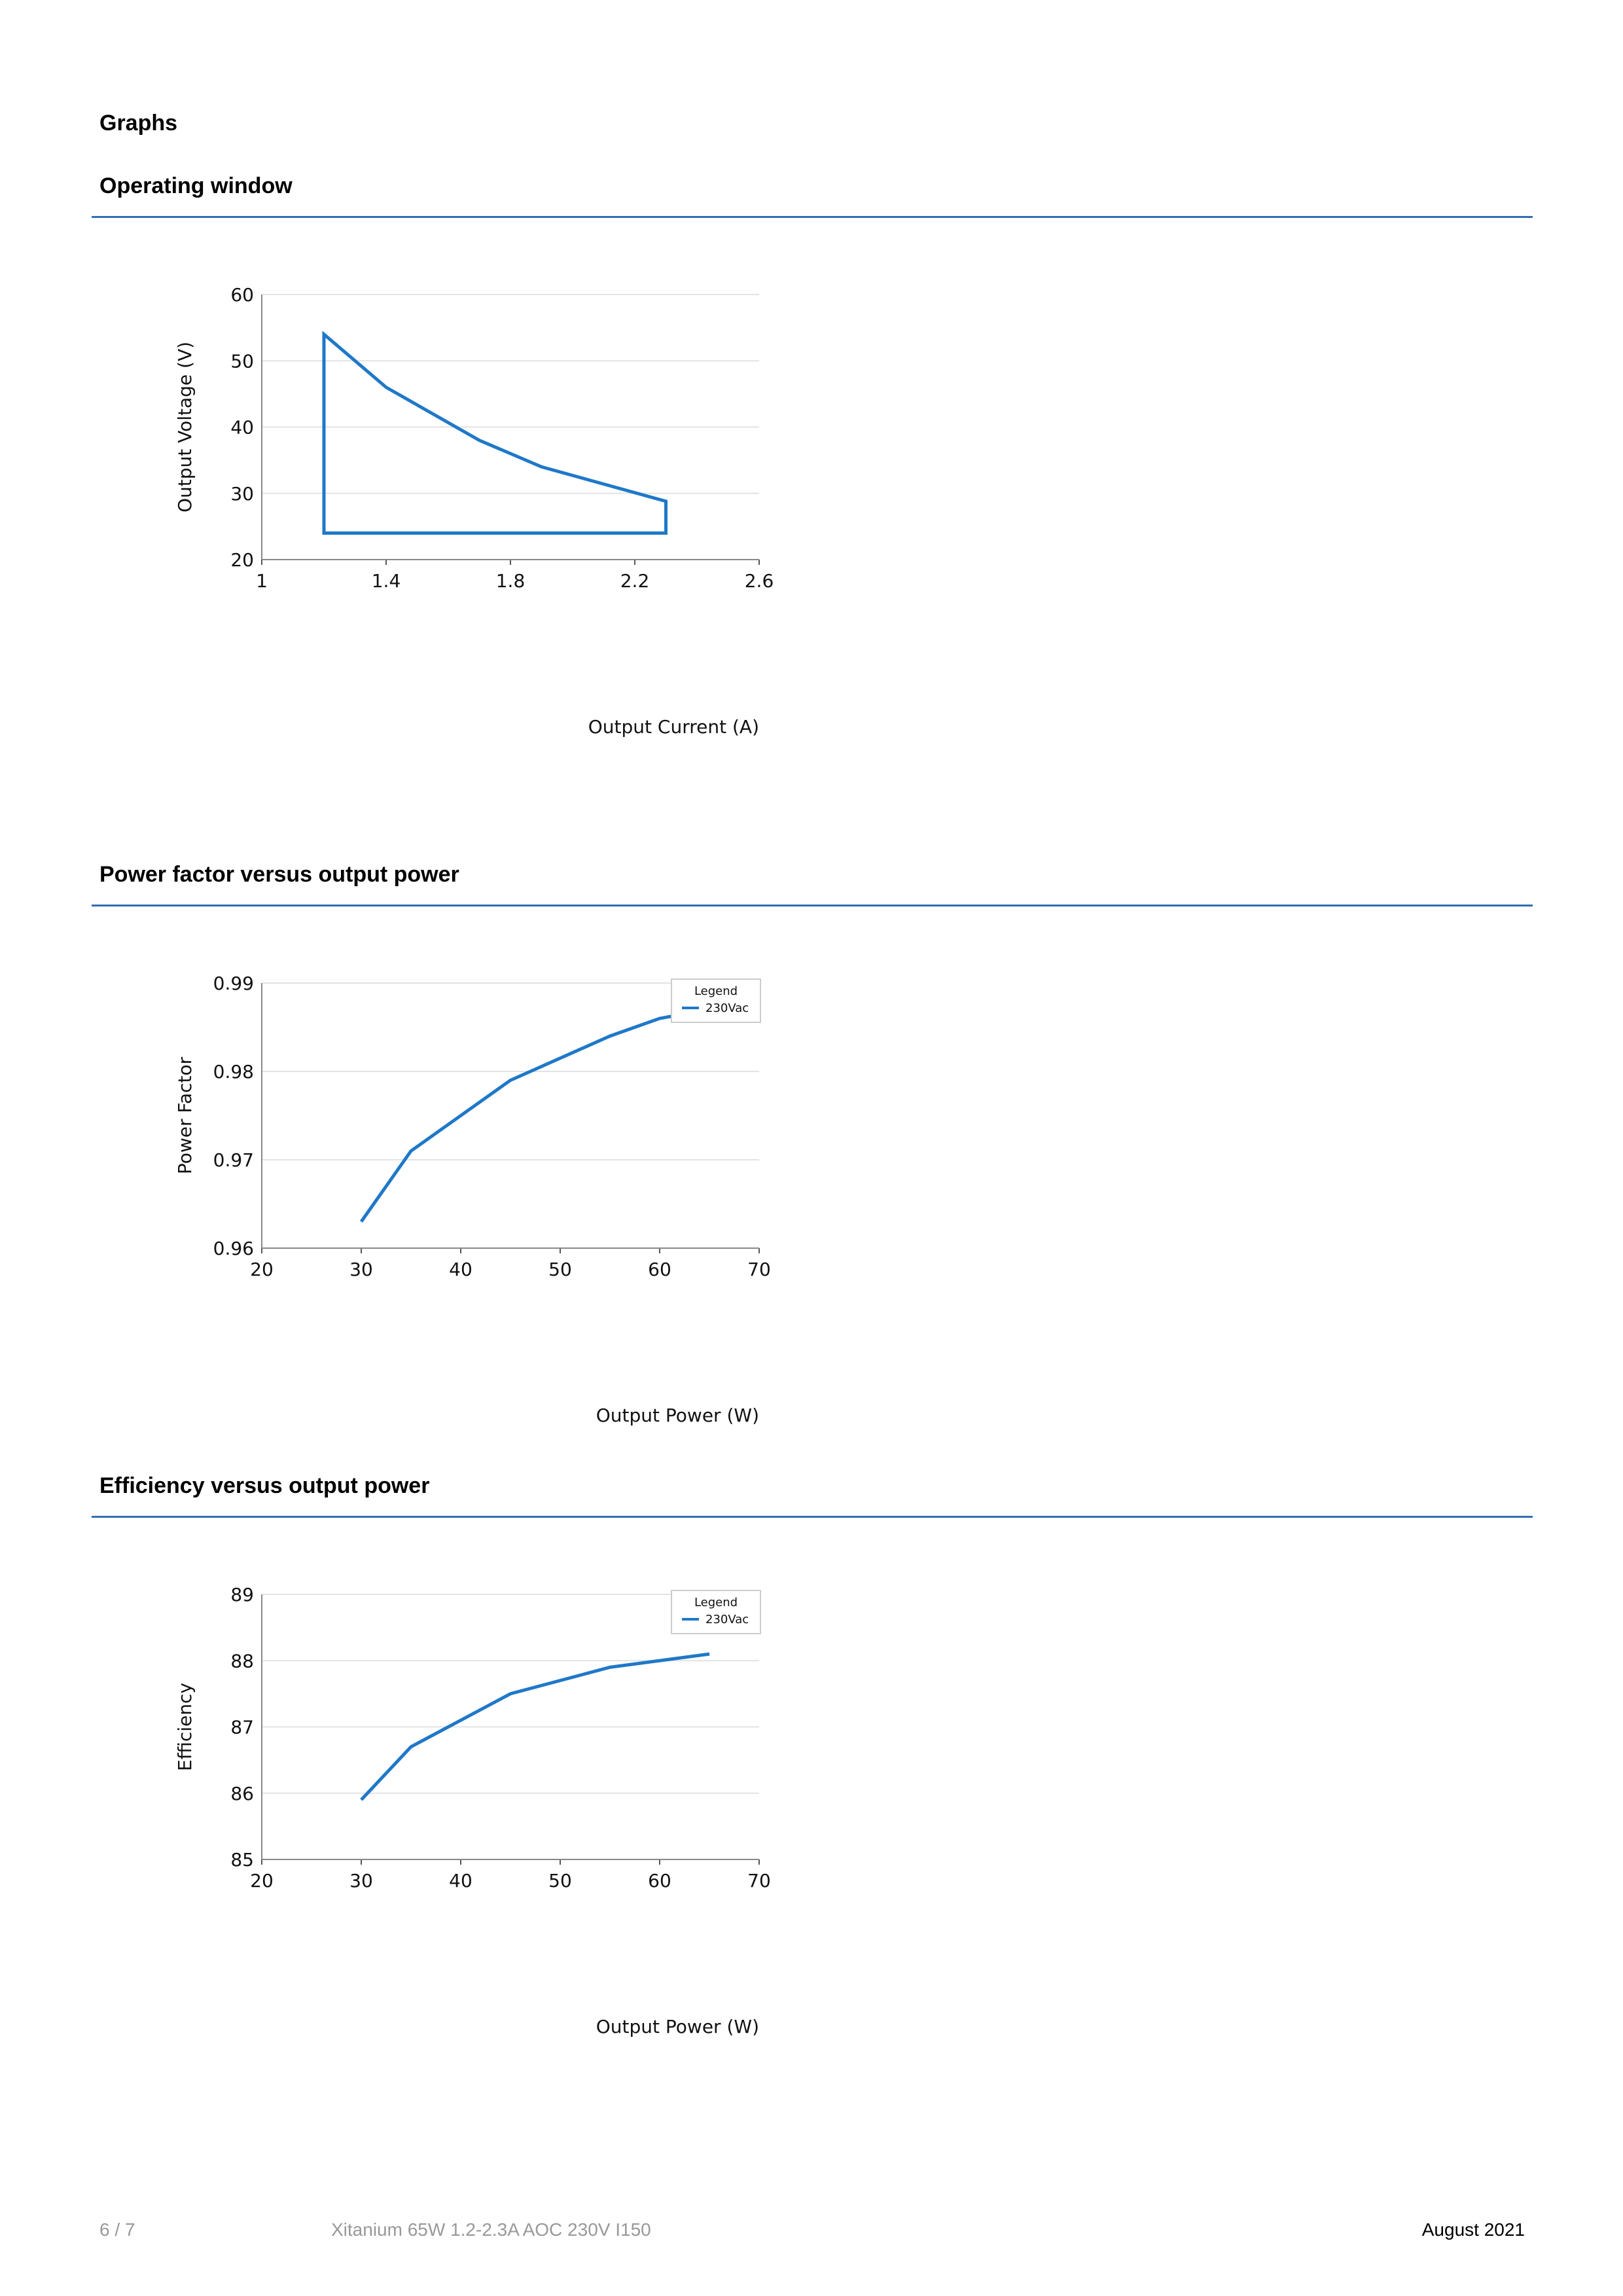 The image size is (1623, 2296). Describe the element at coordinates (242, 1860) in the screenshot. I see `y-tick-label: 85` at that location.